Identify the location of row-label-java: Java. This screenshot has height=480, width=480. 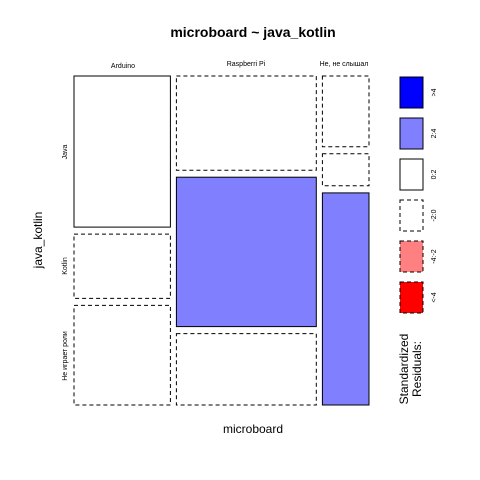
(65, 152).